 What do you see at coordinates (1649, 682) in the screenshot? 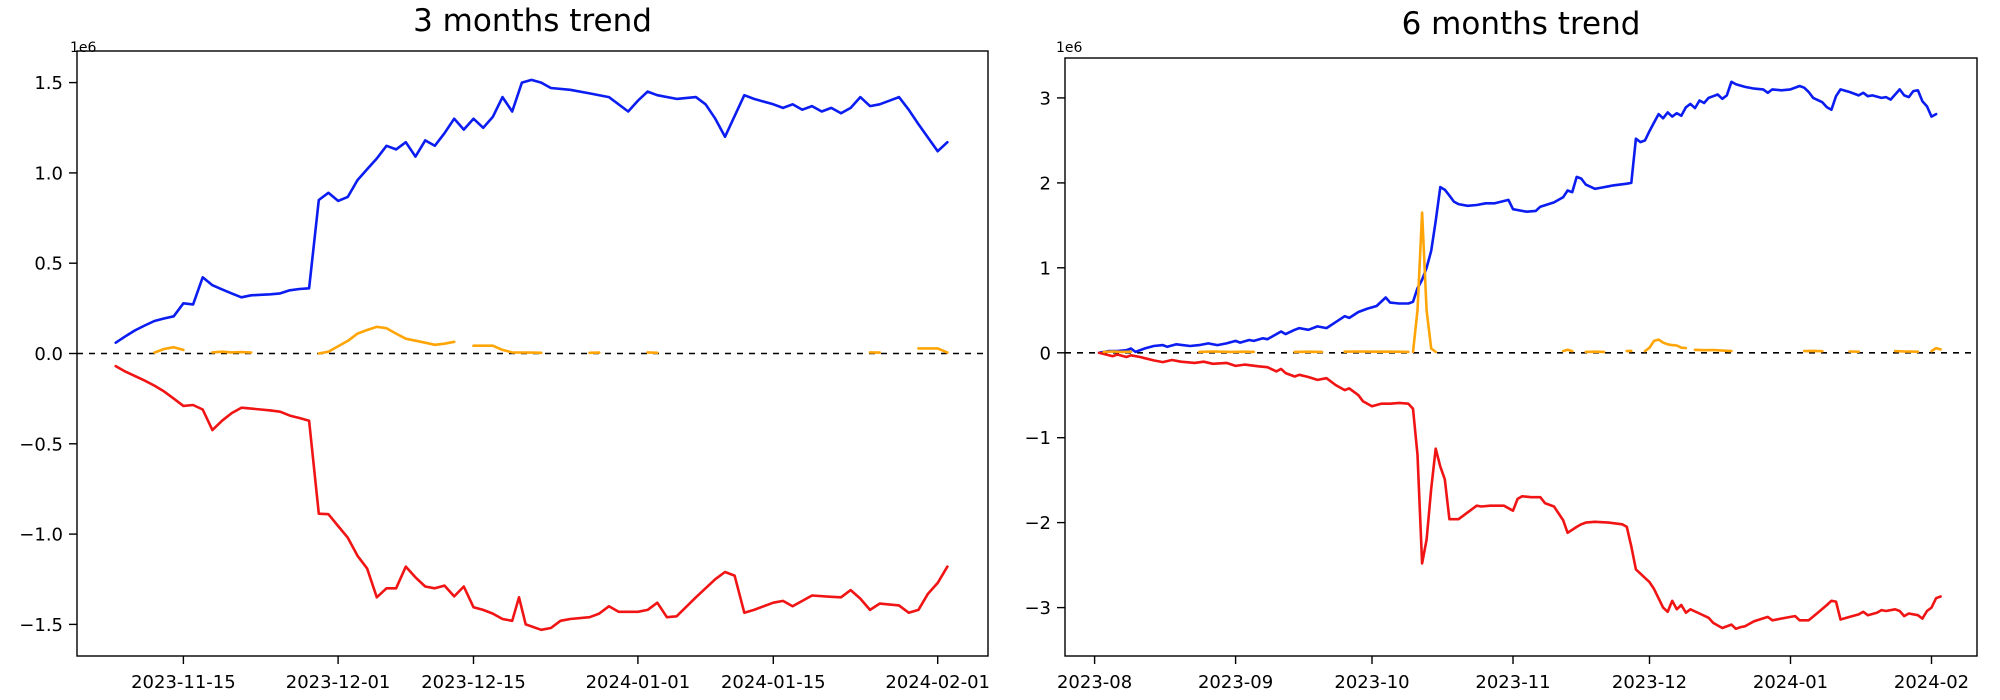
I see `x-tick-label: 2023-12` at bounding box center [1649, 682].